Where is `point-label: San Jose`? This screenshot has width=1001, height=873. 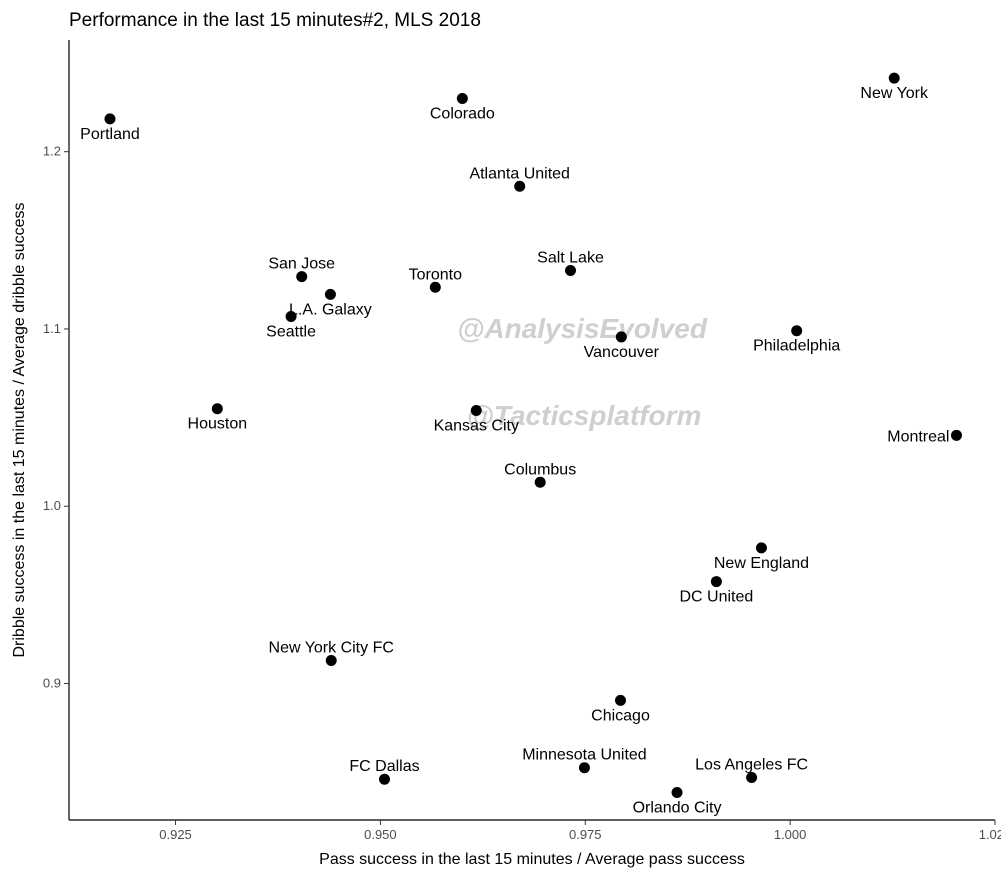
point-label: San Jose is located at coordinates (301, 264).